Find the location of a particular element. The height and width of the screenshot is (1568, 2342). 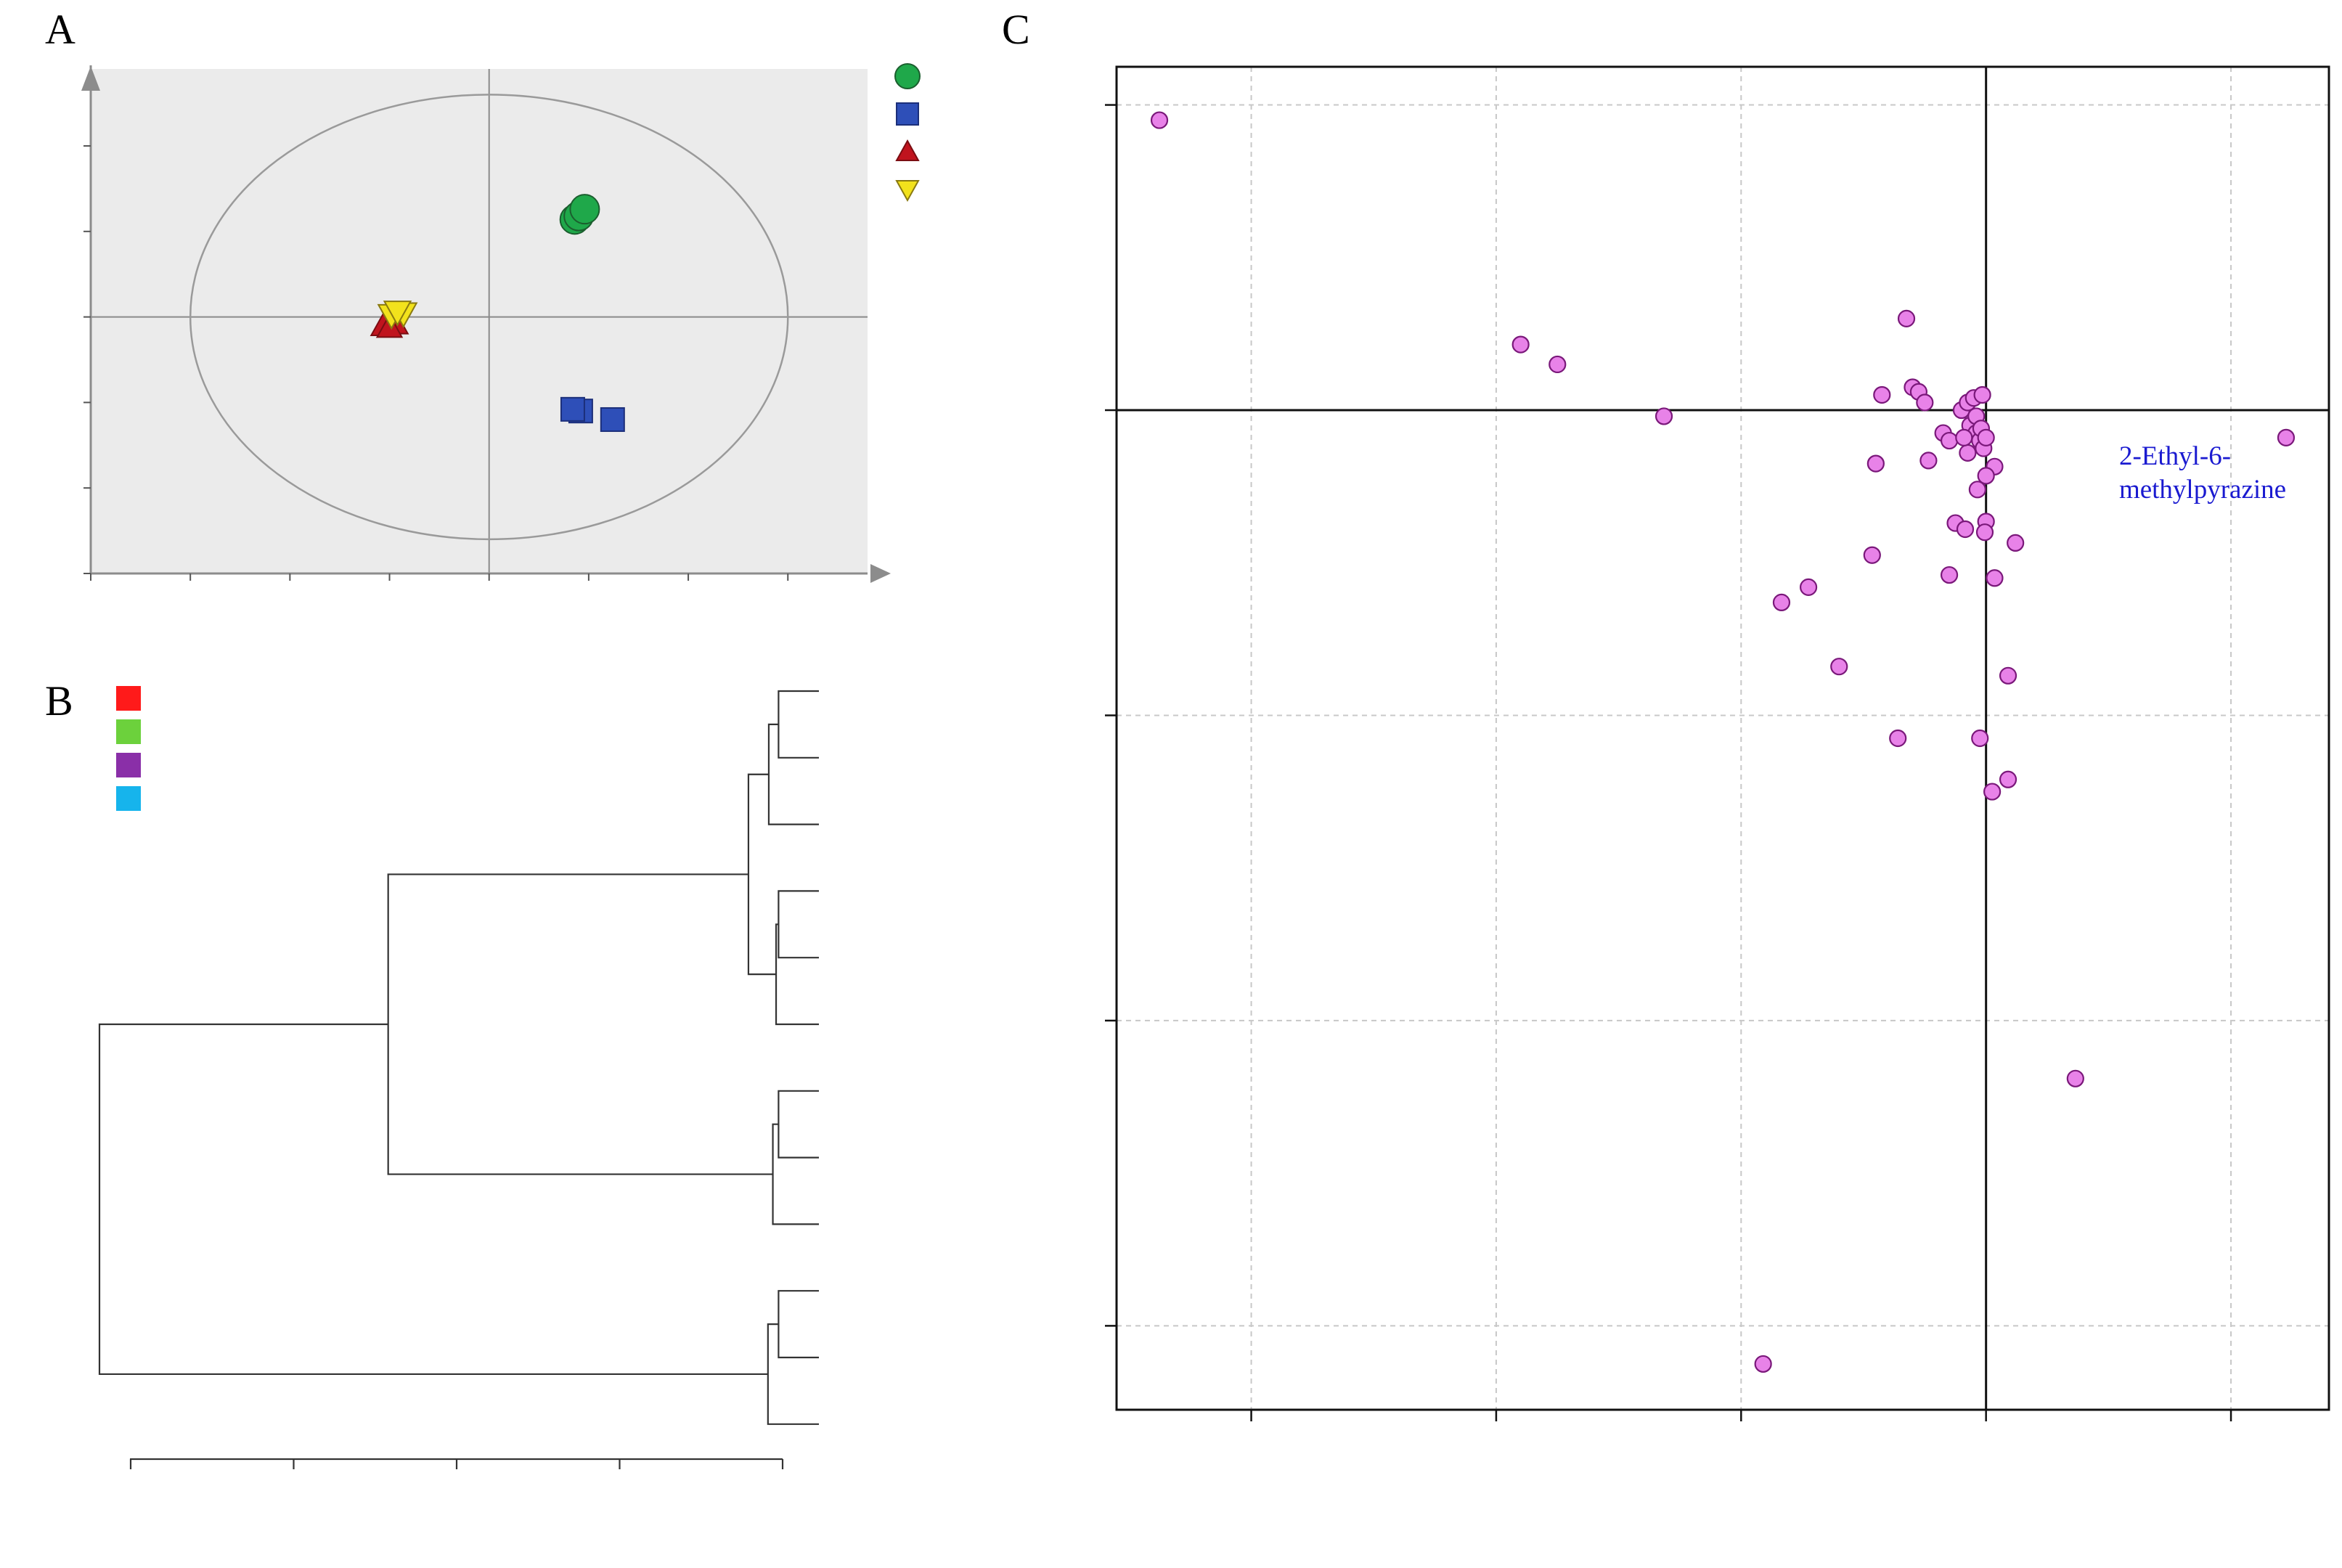

x-axis-arrow-icon is located at coordinates (880, 574).